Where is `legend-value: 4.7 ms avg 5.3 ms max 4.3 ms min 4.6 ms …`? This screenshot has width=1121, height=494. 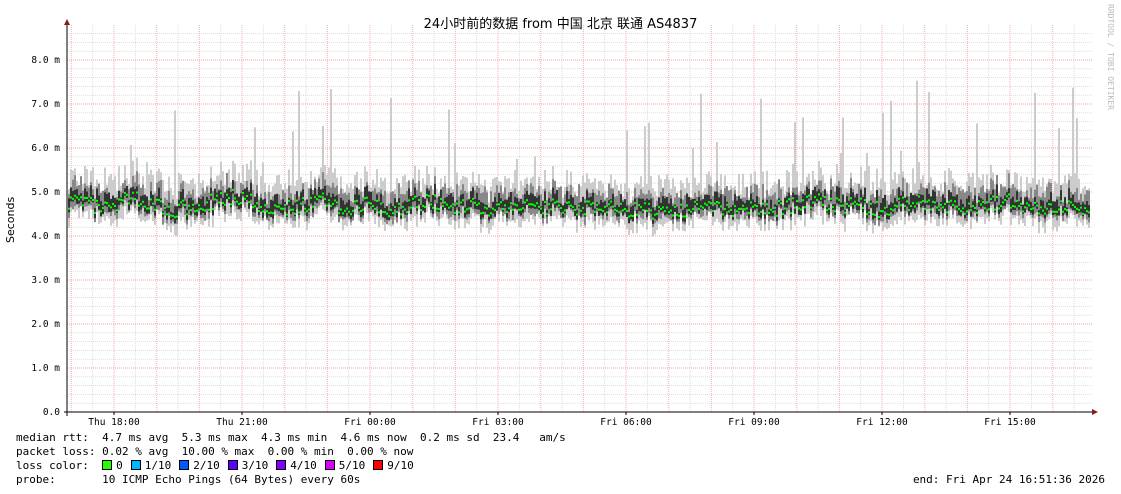 legend-value: 4.7 ms avg 5.3 ms max 4.3 ms min 4.6 ms … is located at coordinates (334, 437).